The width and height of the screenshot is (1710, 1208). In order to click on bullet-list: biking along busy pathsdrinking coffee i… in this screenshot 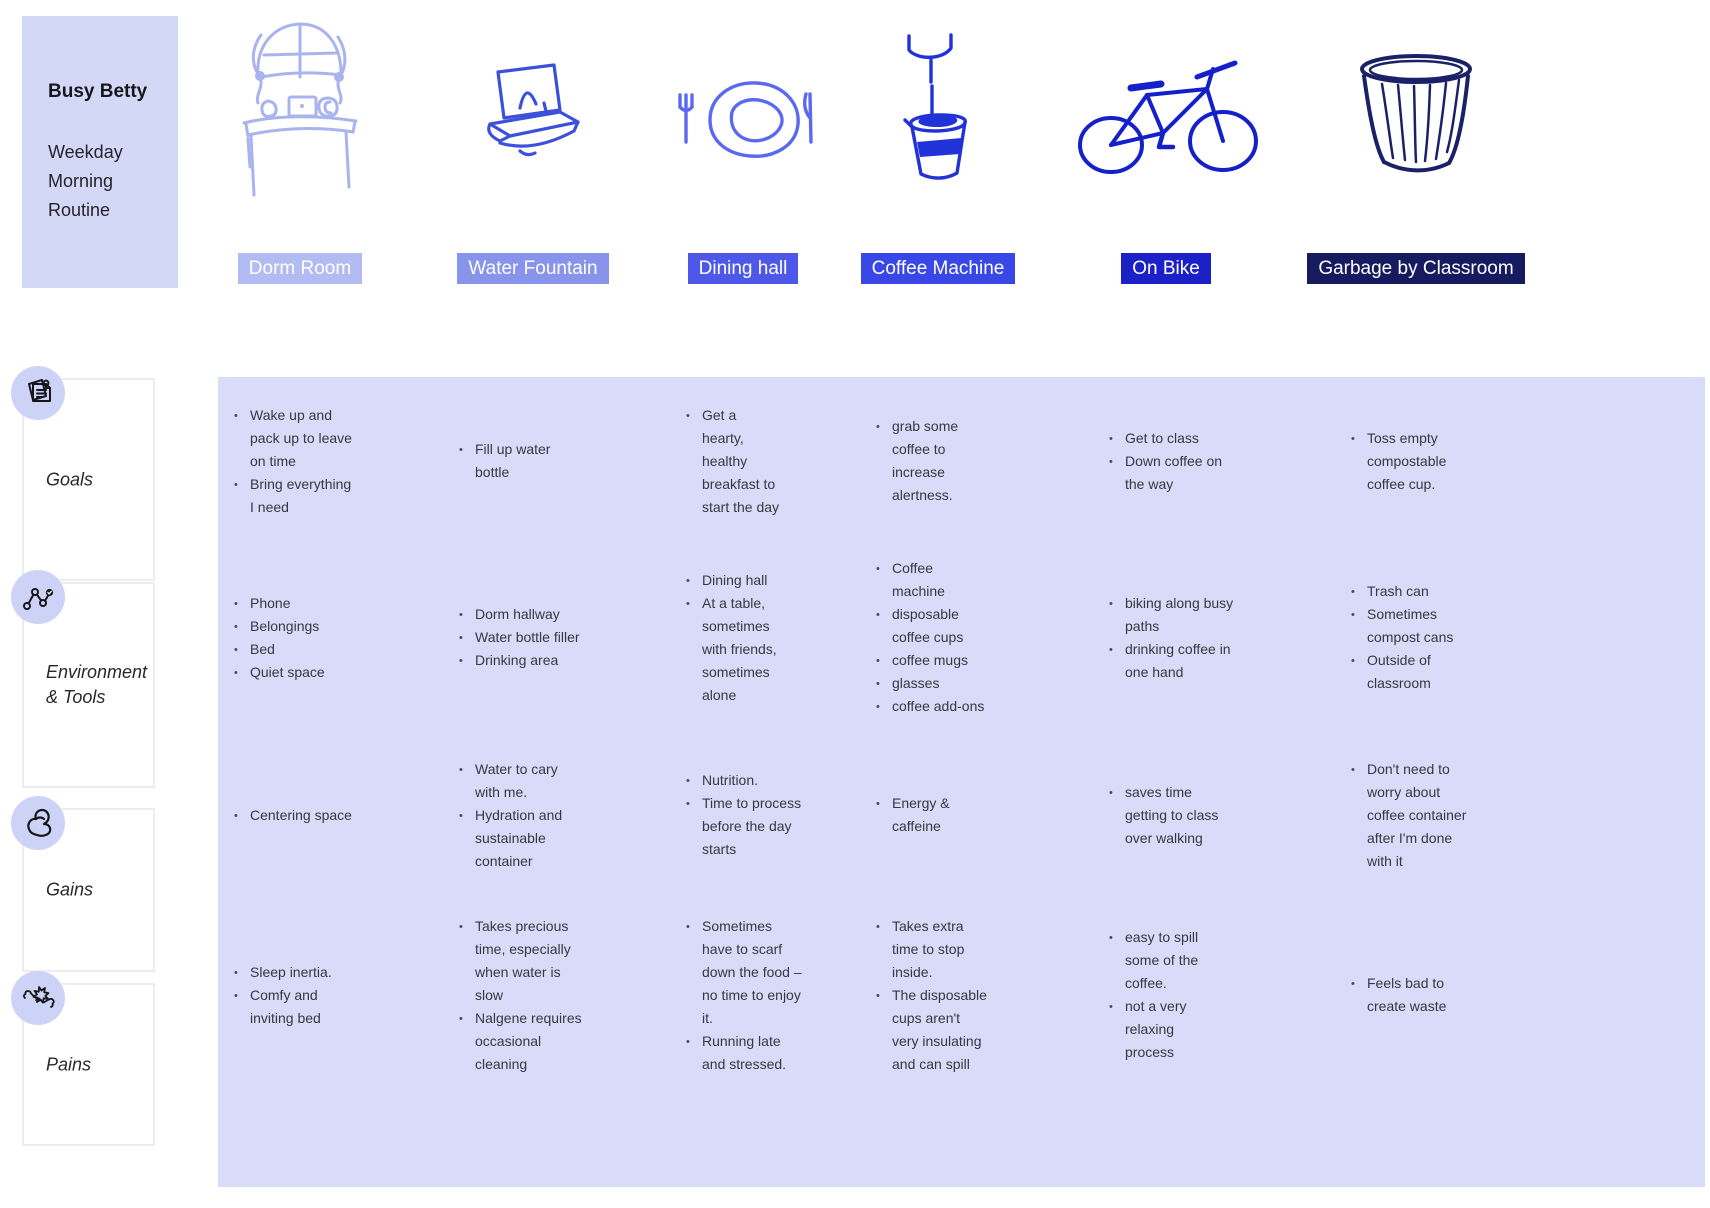, I will do `click(1173, 638)`.